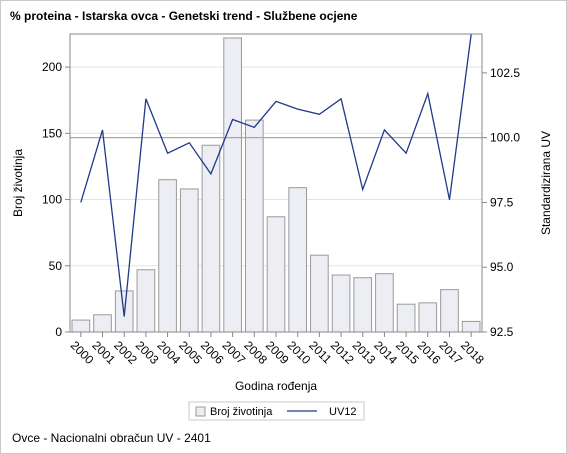 The width and height of the screenshot is (567, 454). What do you see at coordinates (147, 352) in the screenshot?
I see `x-tick-label: 2003` at bounding box center [147, 352].